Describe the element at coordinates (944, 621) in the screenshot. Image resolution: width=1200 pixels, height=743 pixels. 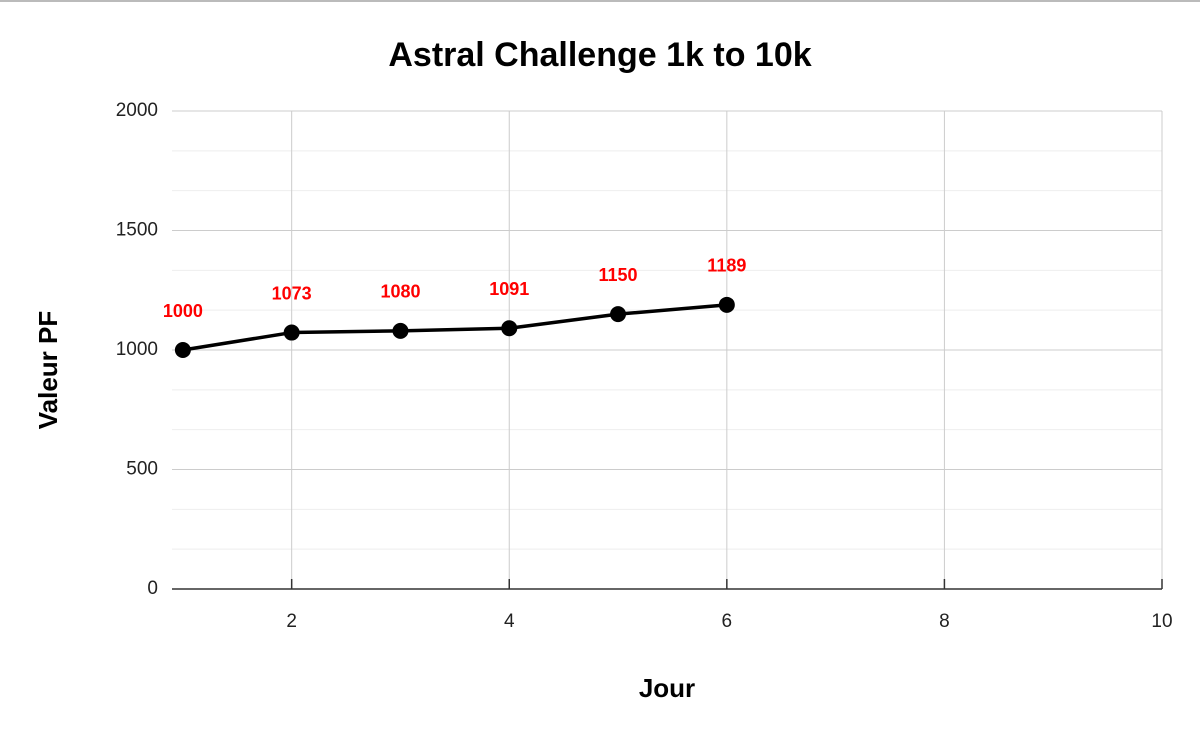
I see `x-tick-label: 8` at that location.